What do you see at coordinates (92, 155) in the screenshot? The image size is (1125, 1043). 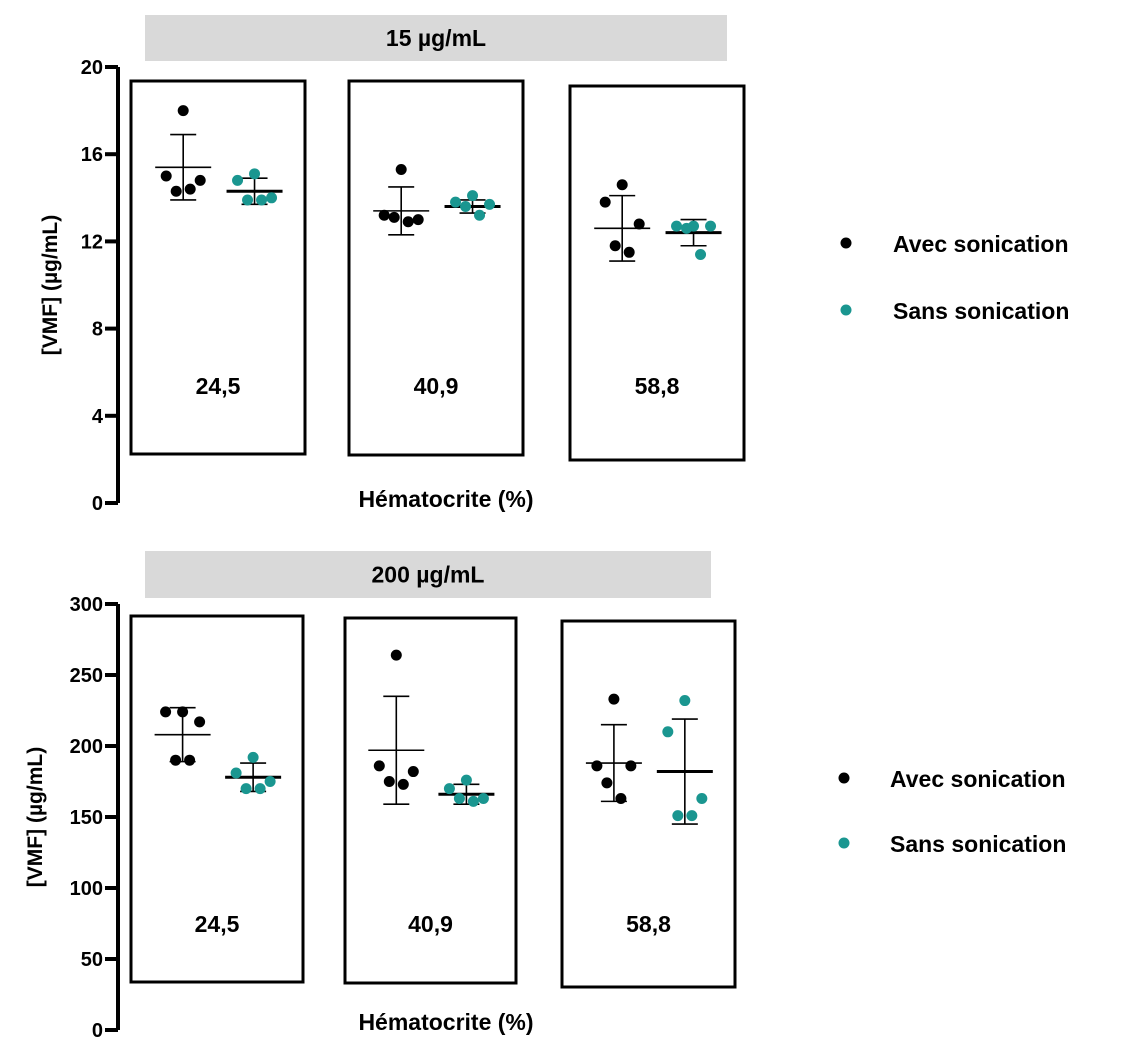 I see `y-tick-label: 16` at bounding box center [92, 155].